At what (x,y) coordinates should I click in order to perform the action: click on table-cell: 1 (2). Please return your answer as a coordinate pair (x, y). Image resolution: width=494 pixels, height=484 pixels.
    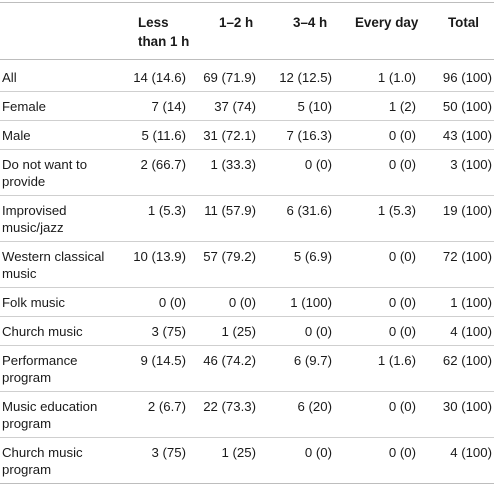
    Looking at the image, I should click on (382, 106).